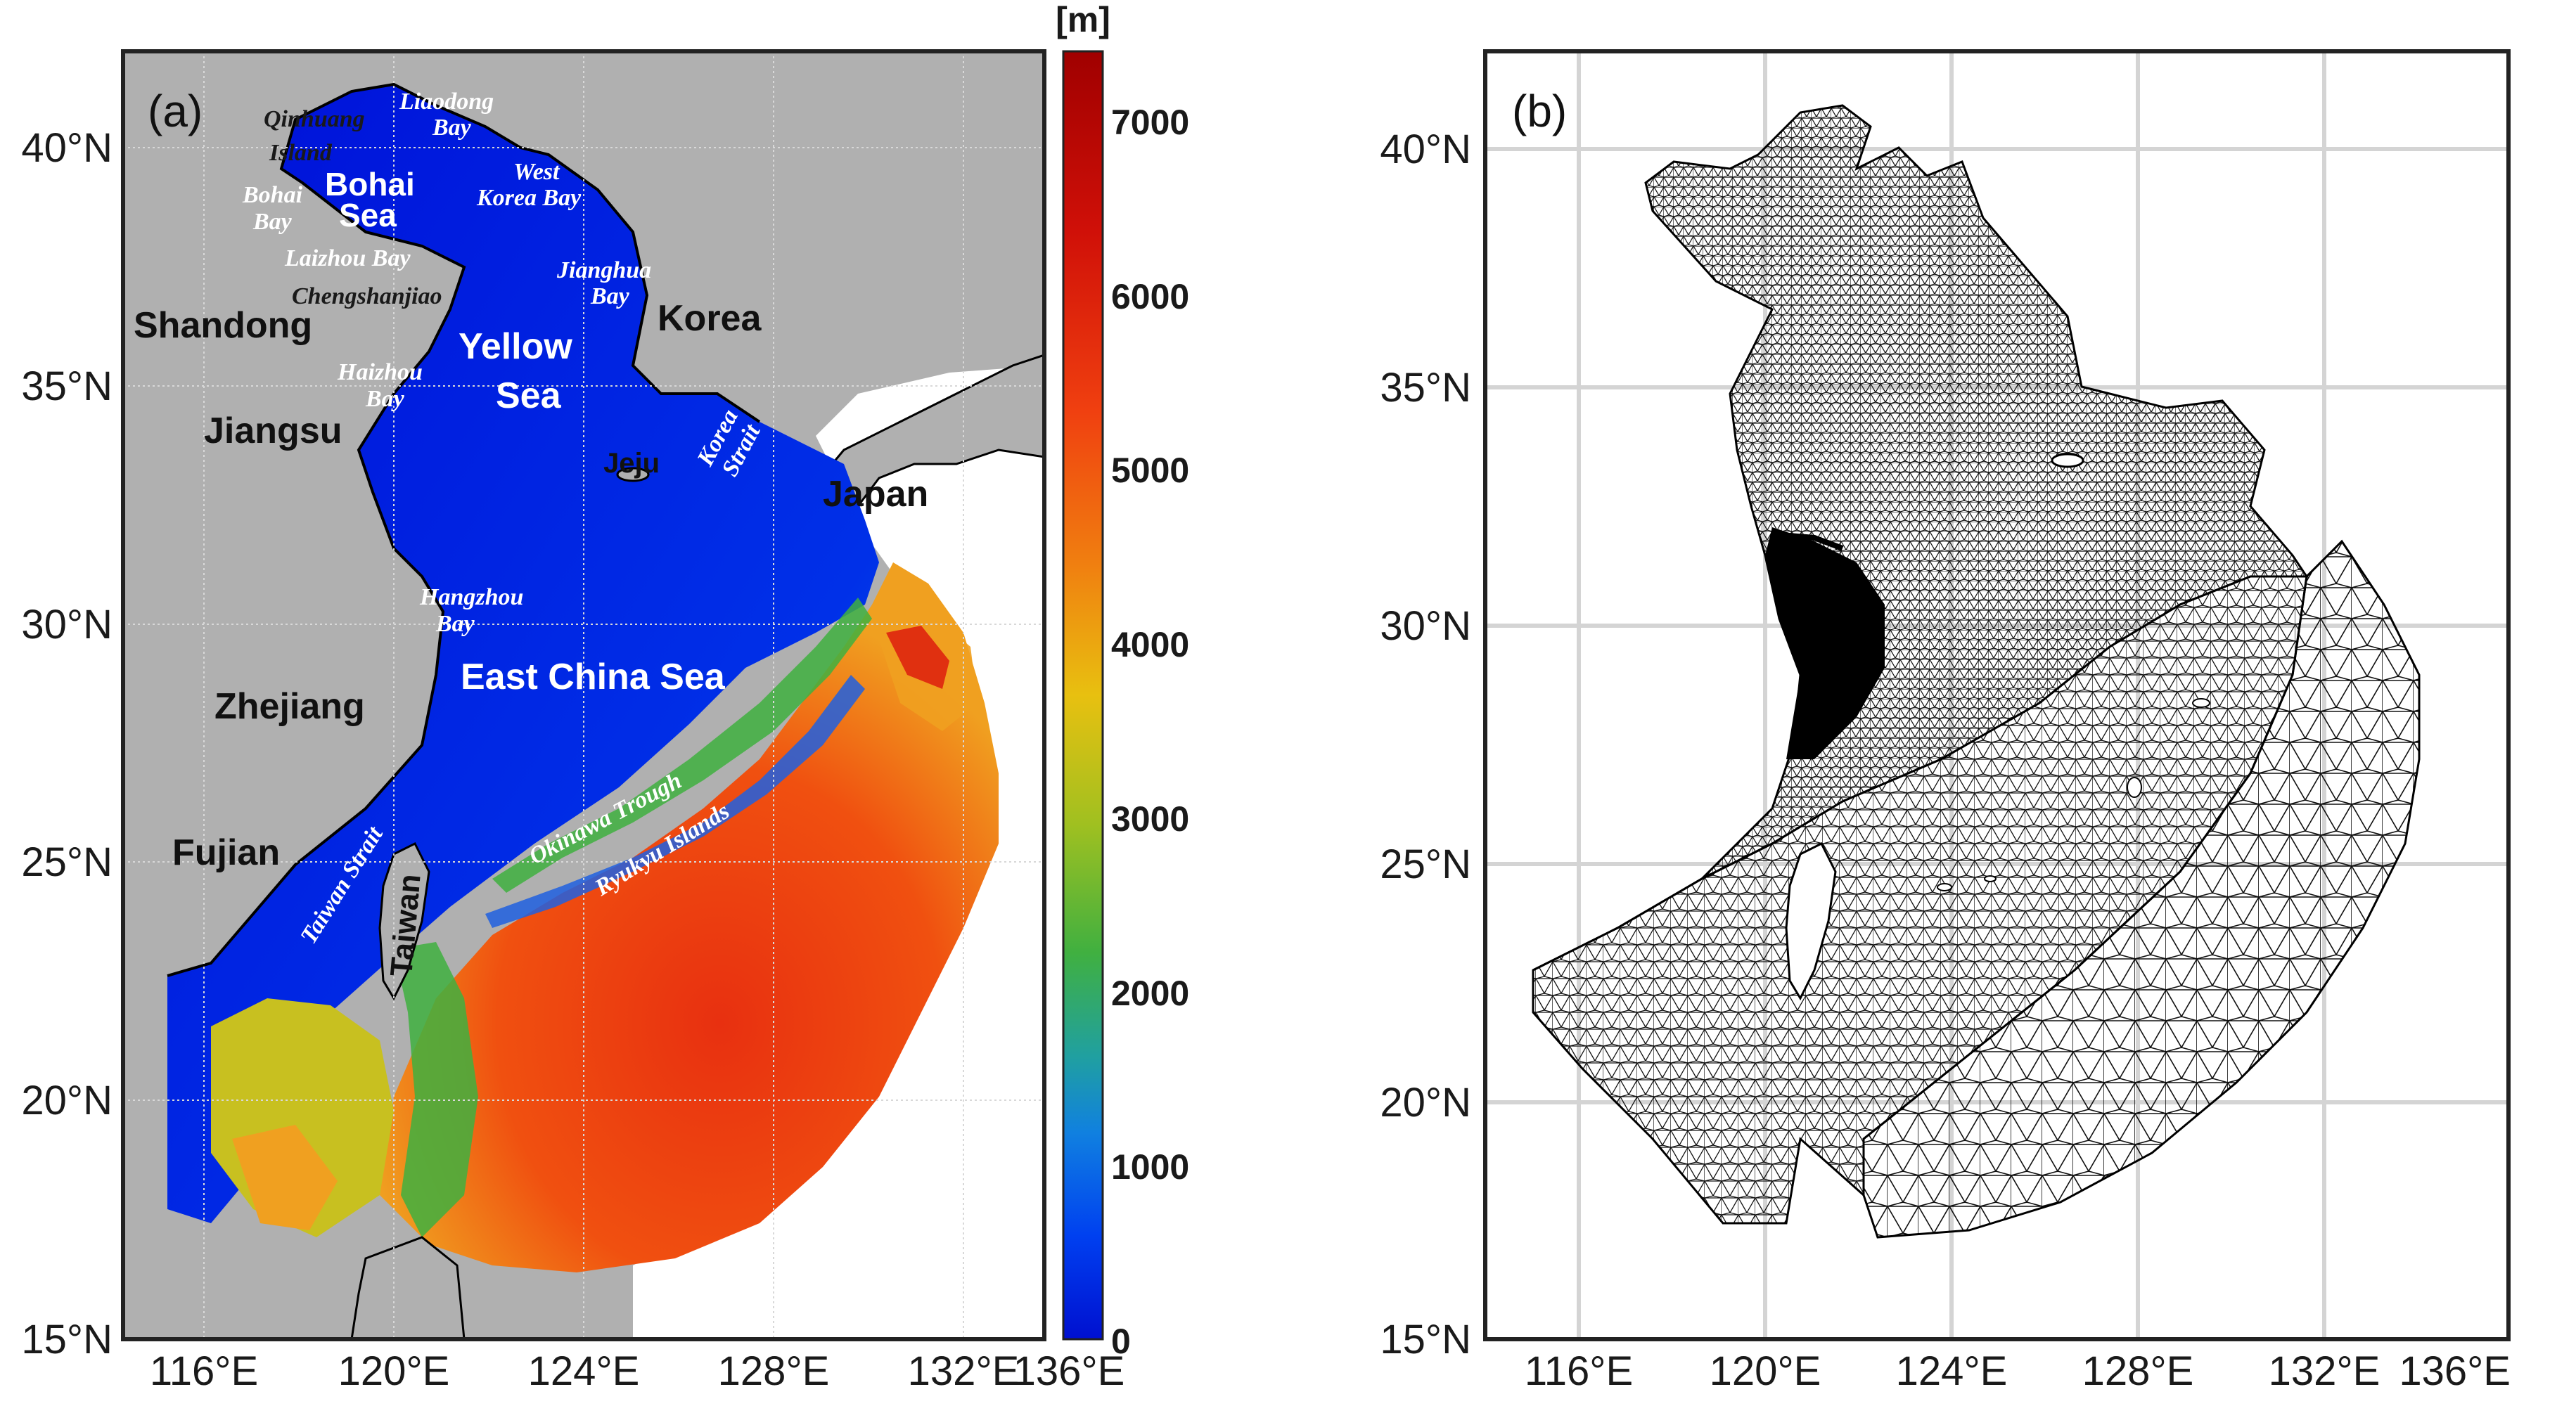  What do you see at coordinates (1952, 1371) in the screenshot?
I see `xtick-b-2: 124°E` at bounding box center [1952, 1371].